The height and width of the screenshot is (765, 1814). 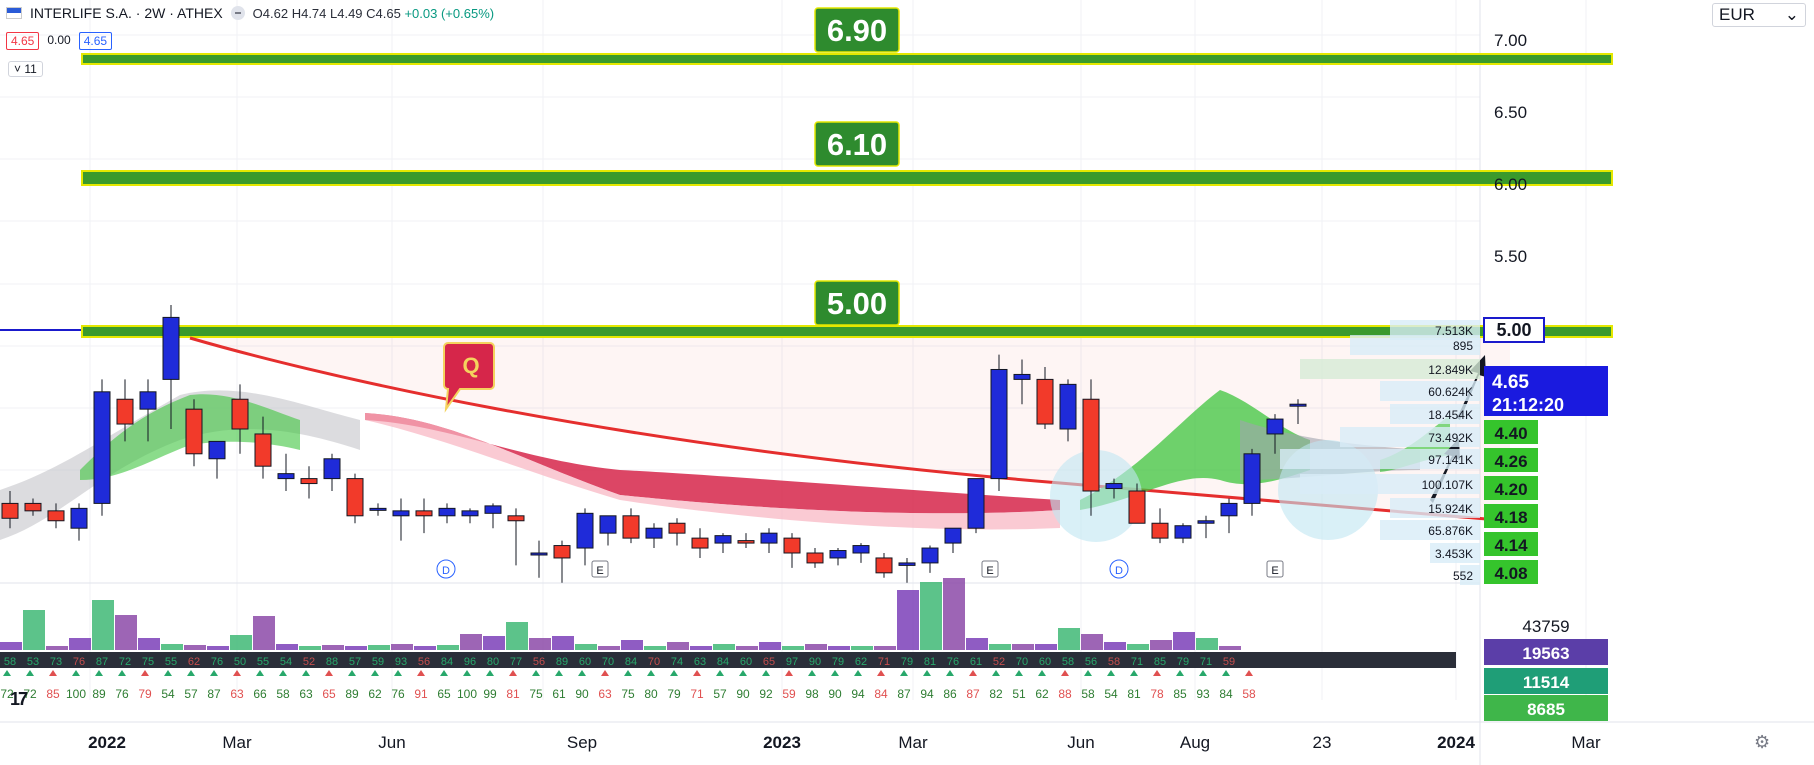 I want to click on symbol-title: INTERLIFE S.A. · 2W · ATHEX, so click(x=126, y=13).